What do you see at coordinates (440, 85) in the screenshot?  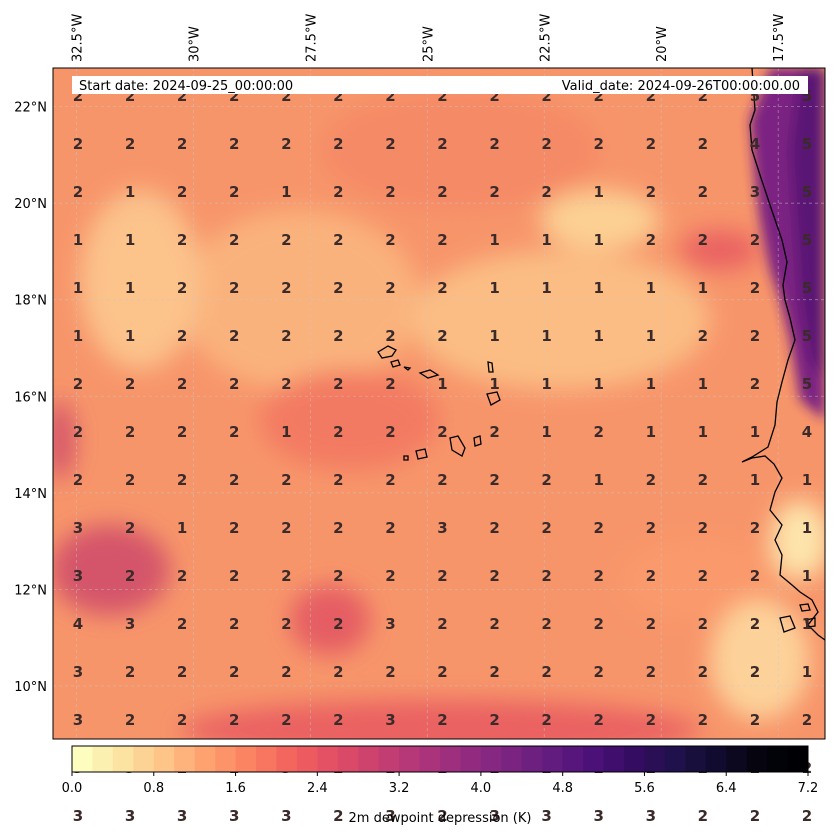 I see `date-header-box` at bounding box center [440, 85].